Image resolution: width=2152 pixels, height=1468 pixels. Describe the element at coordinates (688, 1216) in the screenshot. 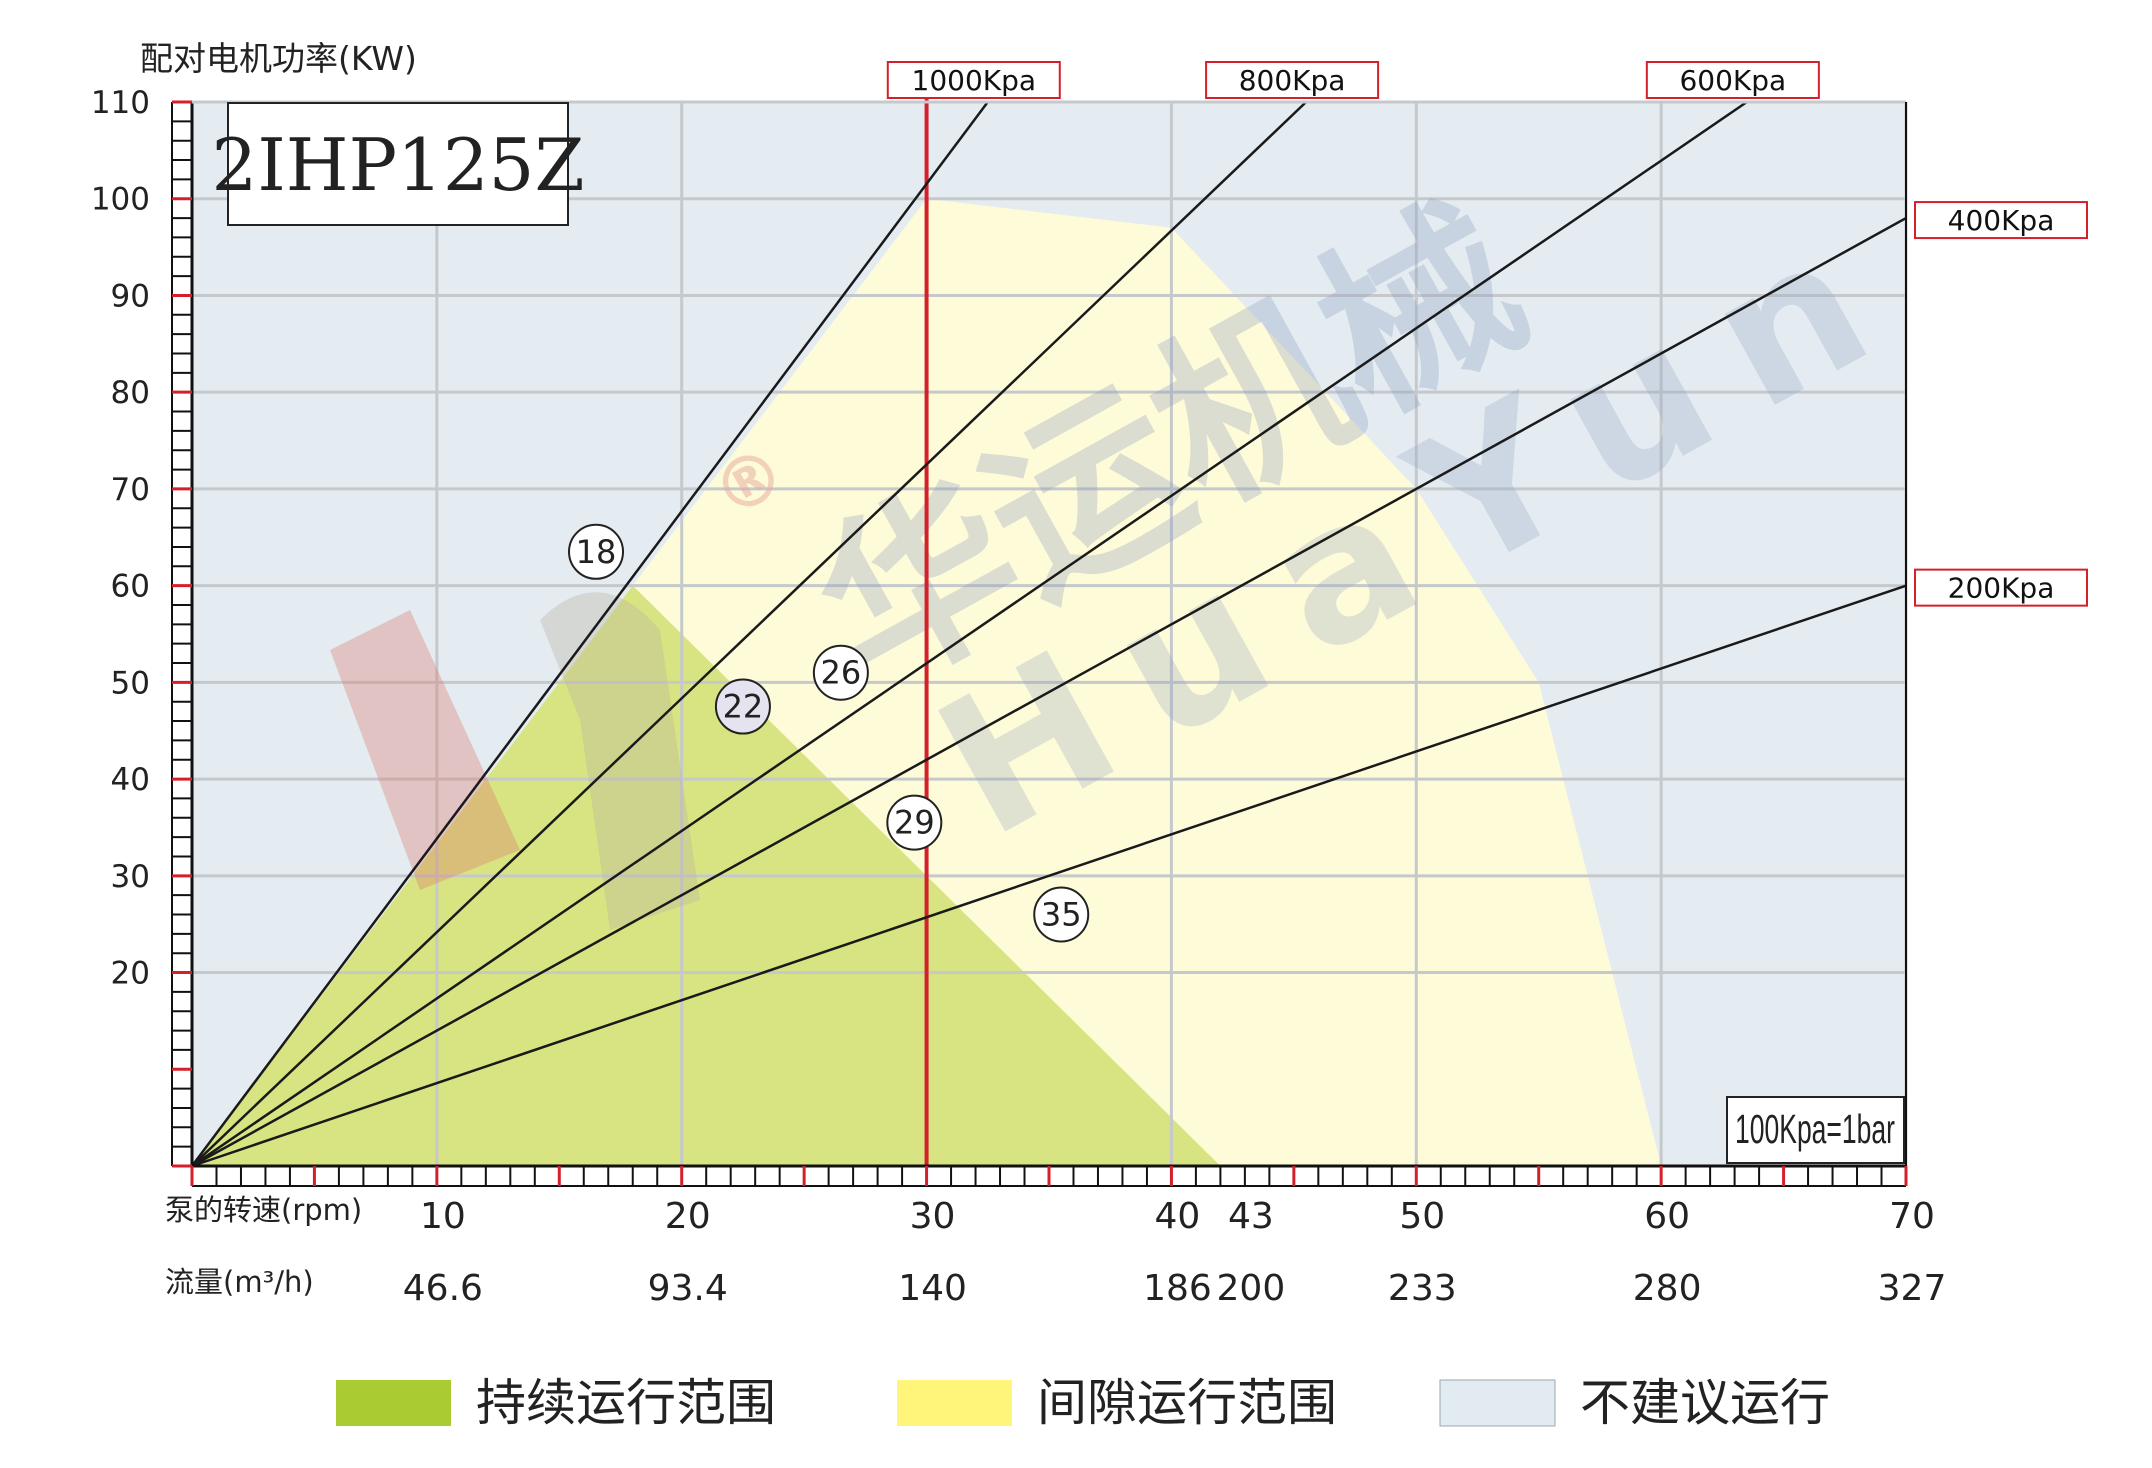

I see `x-tick-label: 20` at that location.